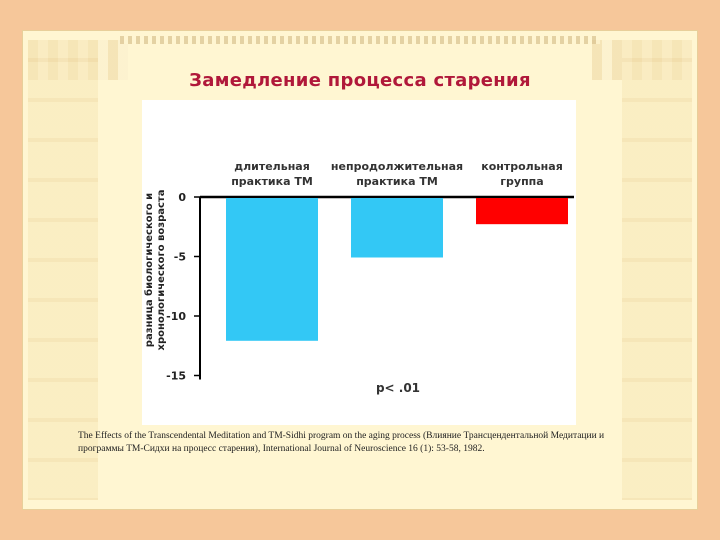 This screenshot has width=720, height=540. What do you see at coordinates (63, 270) in the screenshot?
I see `ornament-pillar-left` at bounding box center [63, 270].